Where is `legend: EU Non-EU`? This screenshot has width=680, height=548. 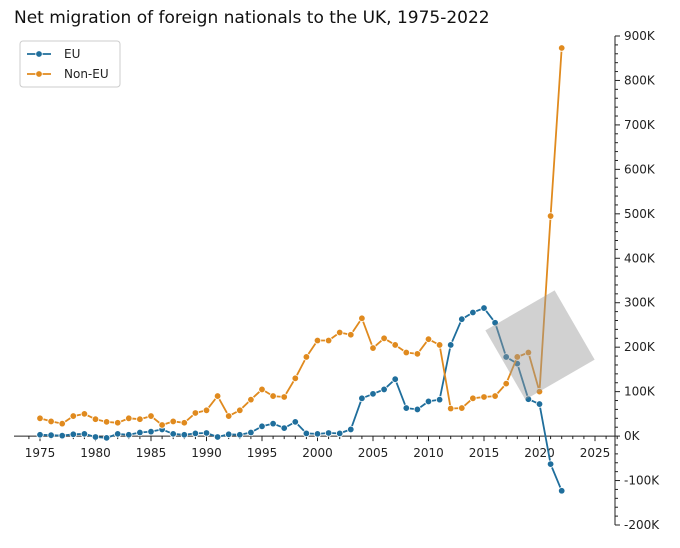 legend: EU Non-EU is located at coordinates (70, 64).